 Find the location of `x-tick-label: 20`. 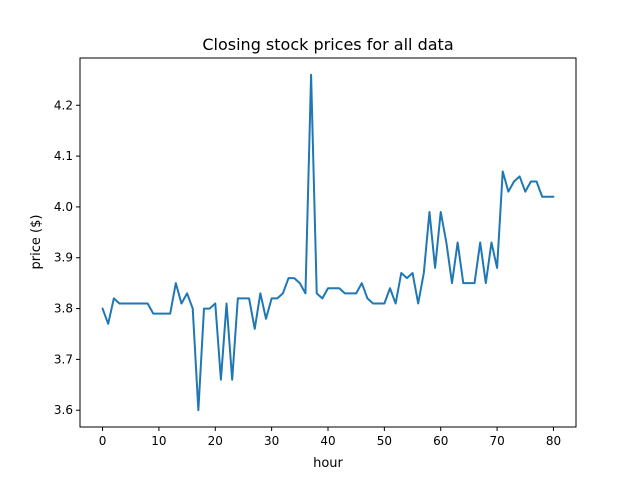

x-tick-label: 20 is located at coordinates (215, 441).